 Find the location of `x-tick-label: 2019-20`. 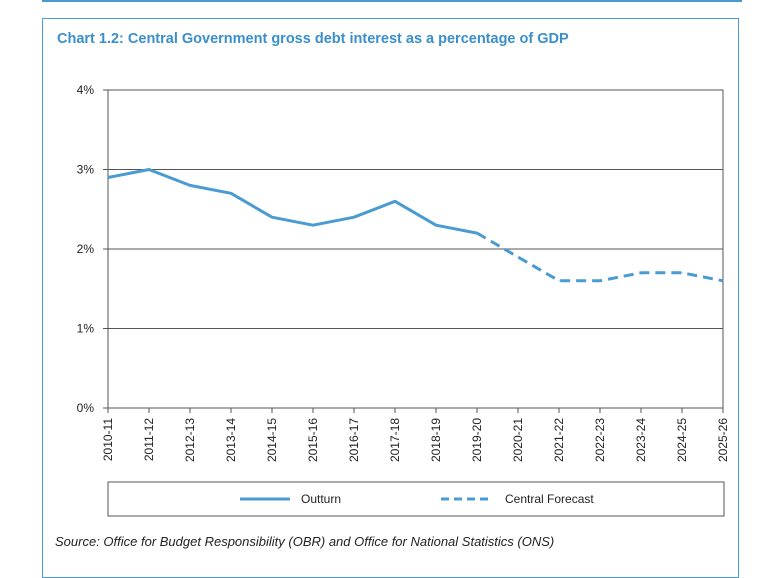

x-tick-label: 2019-20 is located at coordinates (477, 440).